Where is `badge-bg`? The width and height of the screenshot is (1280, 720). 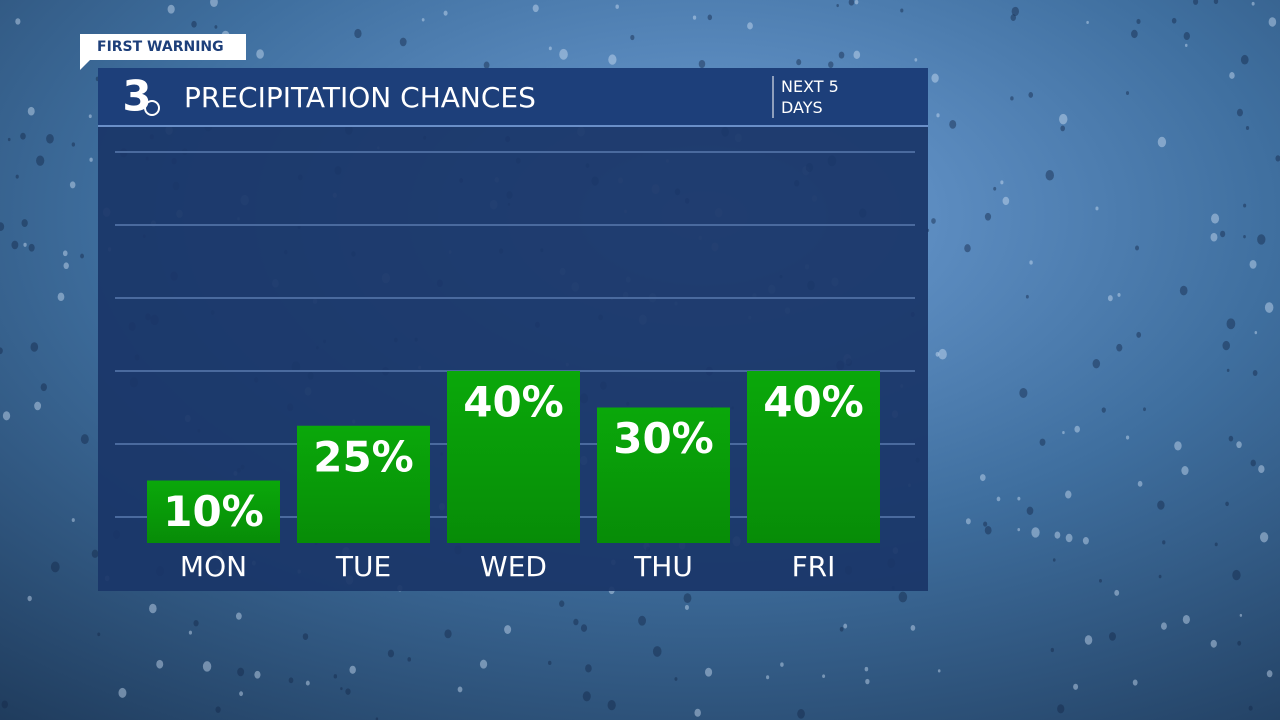
badge-bg is located at coordinates (163, 52).